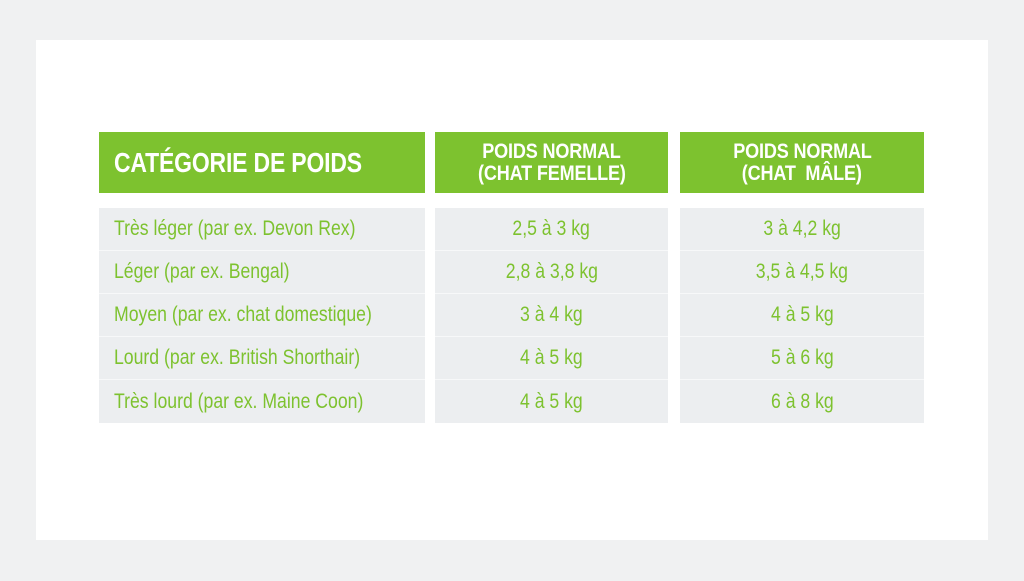  I want to click on table-row: Moyen (par ex. chat domestique), so click(262, 315).